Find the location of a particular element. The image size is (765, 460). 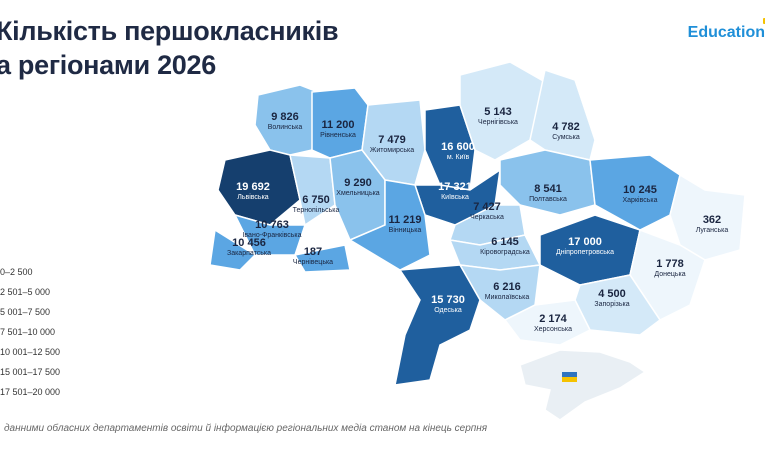

region-name: Луганська is located at coordinates (712, 230).